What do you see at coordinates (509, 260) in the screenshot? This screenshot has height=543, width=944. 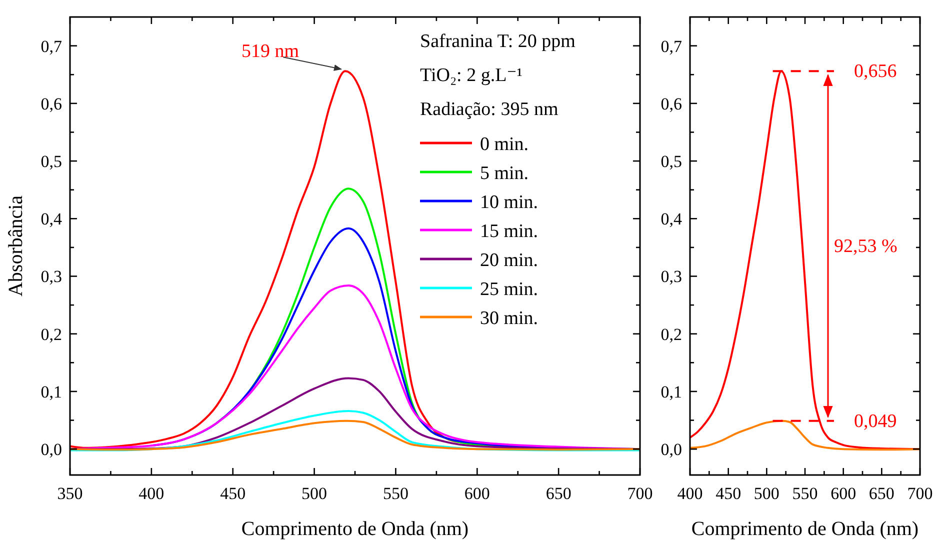 I see `legend-label: 20 min.` at bounding box center [509, 260].